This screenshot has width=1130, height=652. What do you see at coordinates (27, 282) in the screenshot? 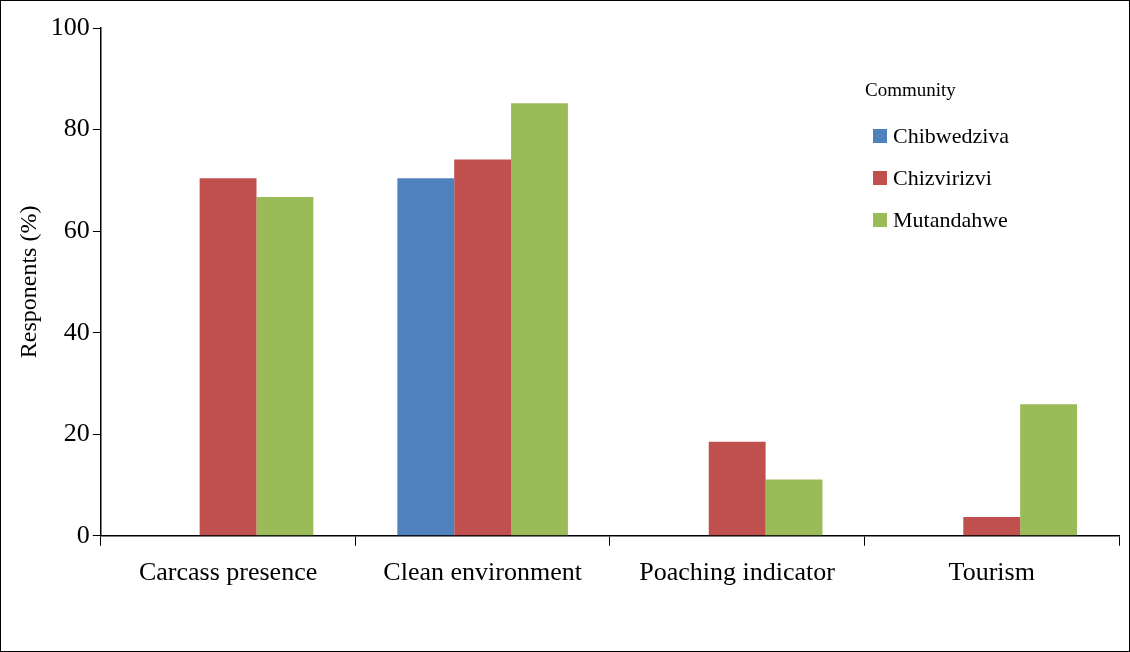
I see `y-axis-title: Responents (%)` at bounding box center [27, 282].